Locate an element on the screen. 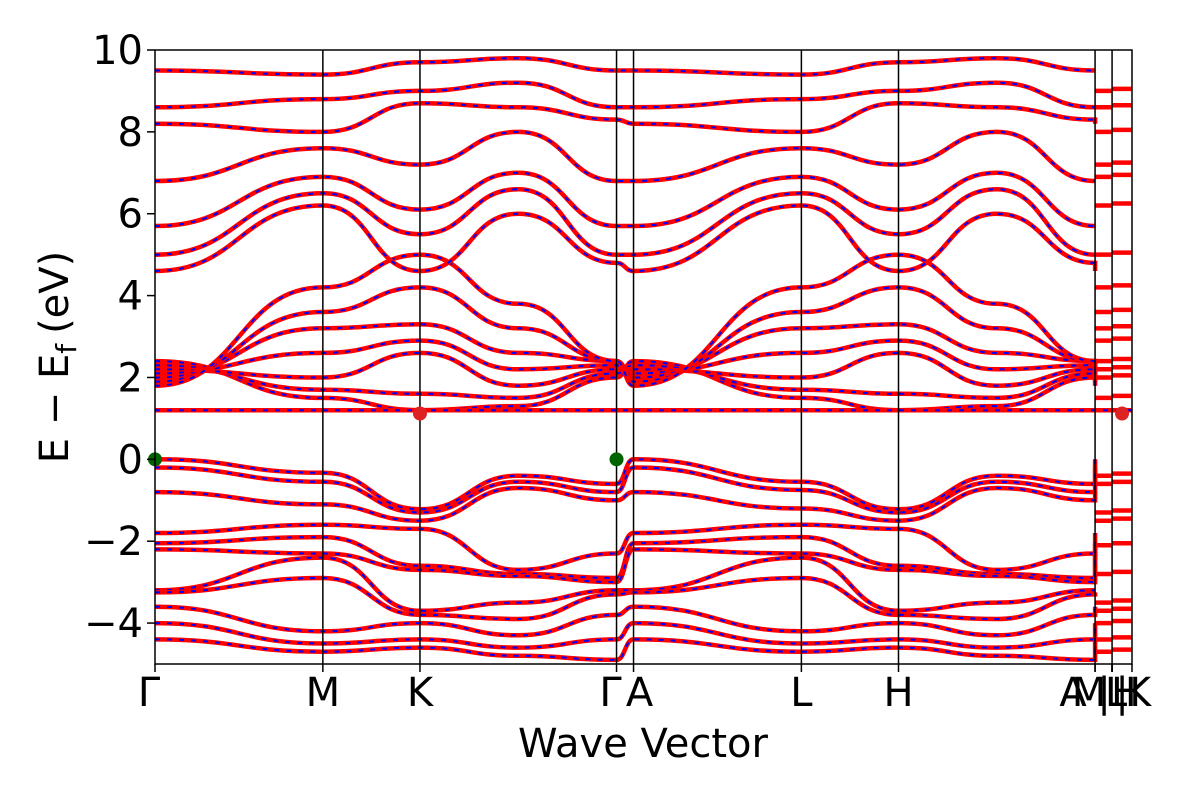 The width and height of the screenshot is (1200, 800). x-tick-label-3: Γ is located at coordinates (610, 693).